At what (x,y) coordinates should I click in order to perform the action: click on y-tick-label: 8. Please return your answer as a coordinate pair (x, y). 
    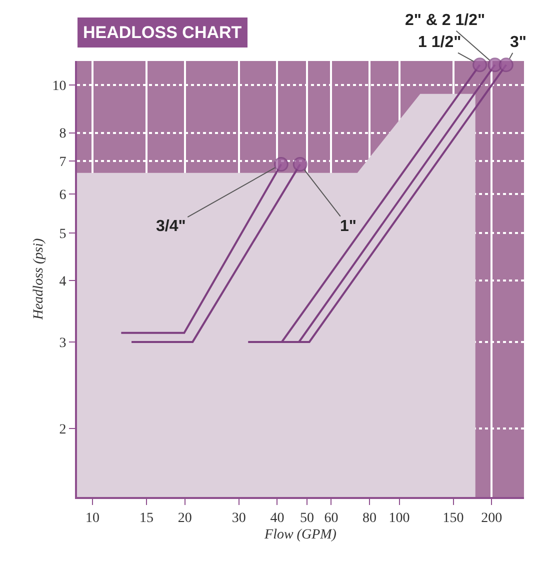
    Looking at the image, I should click on (62, 134).